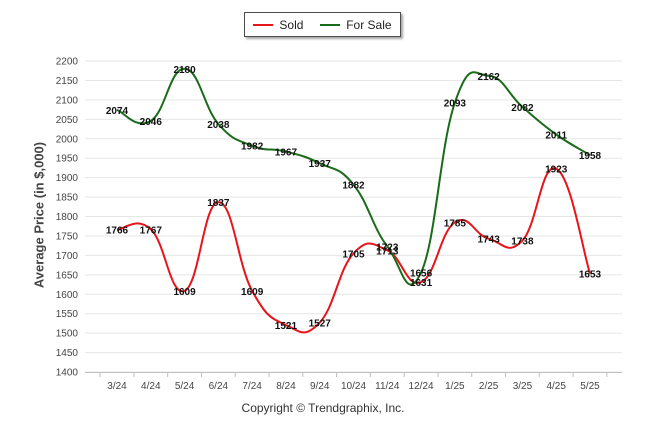 This screenshot has width=646, height=434. Describe the element at coordinates (286, 386) in the screenshot. I see `x-tick-label-8-24: 8/24` at that location.